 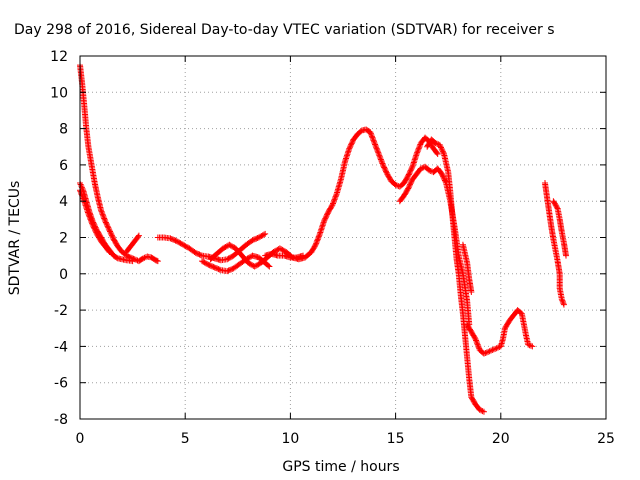 I want to click on y-tick-label: 10, so click(x=59, y=93).